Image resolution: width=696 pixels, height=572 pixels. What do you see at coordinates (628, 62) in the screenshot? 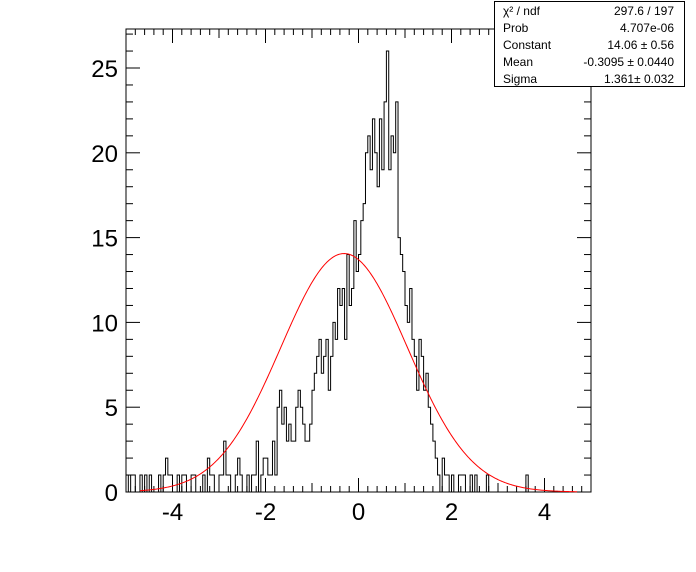
I see `stats-value: -0.3095 ± 0.0440` at bounding box center [628, 62].